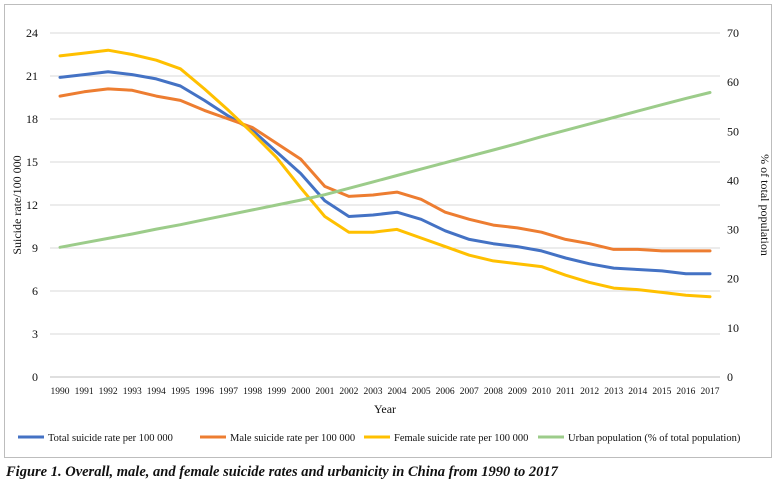 The height and width of the screenshot is (490, 779). Describe the element at coordinates (654, 438) in the screenshot. I see `legend-label: Urban population (% of total population)` at that location.